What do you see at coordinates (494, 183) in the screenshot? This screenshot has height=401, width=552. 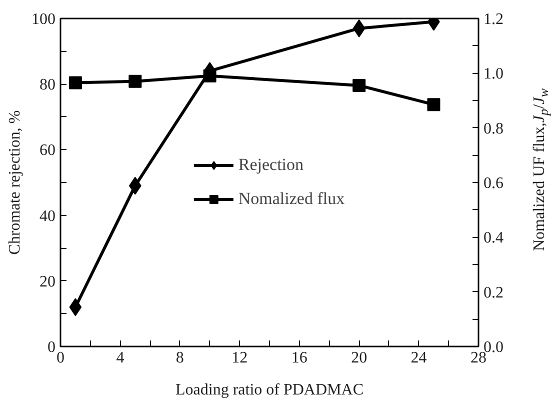 I see `y2-tick-label: 0.6` at bounding box center [494, 183].